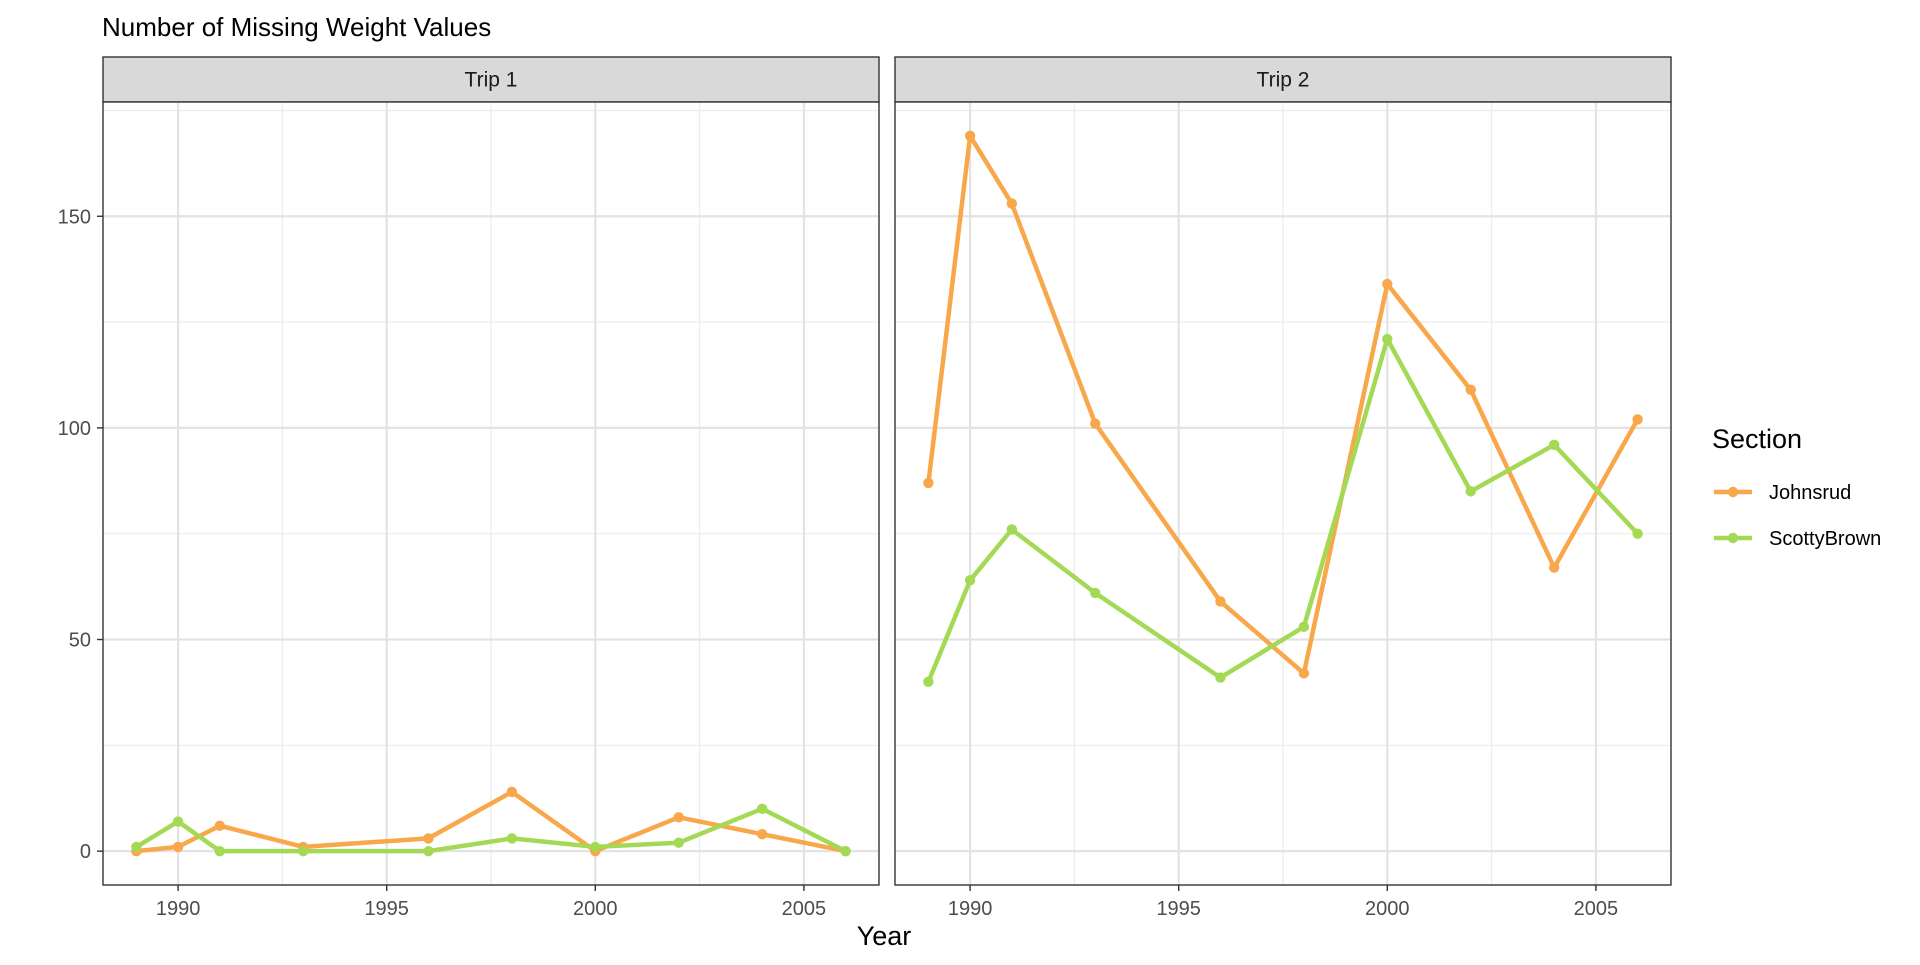 The height and width of the screenshot is (965, 1920). What do you see at coordinates (85, 852) in the screenshot?
I see `y-tick-label: 0` at bounding box center [85, 852].